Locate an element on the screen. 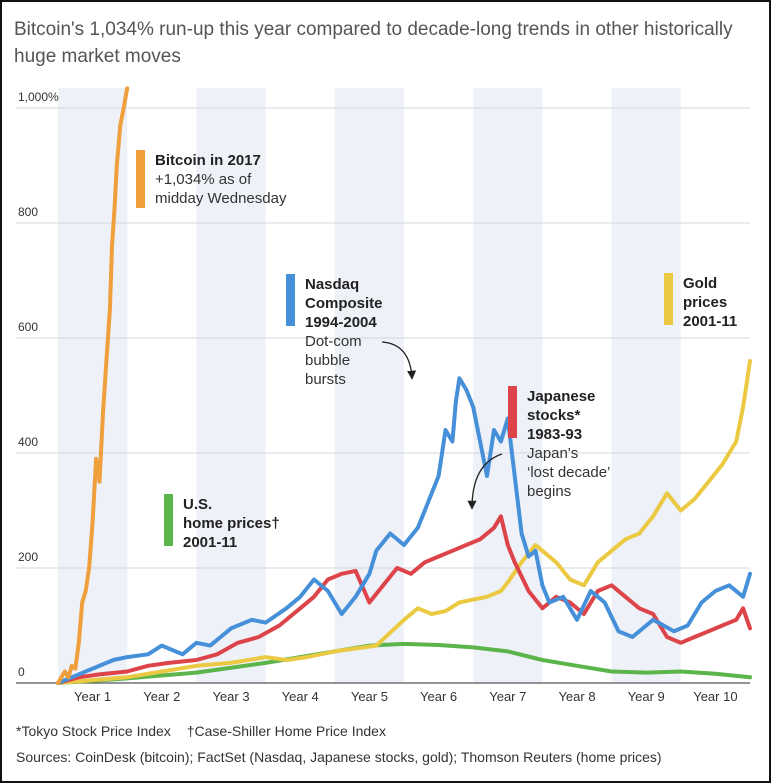 The width and height of the screenshot is (771, 783). x-tick-label-year-5: Year 5 is located at coordinates (369, 696).